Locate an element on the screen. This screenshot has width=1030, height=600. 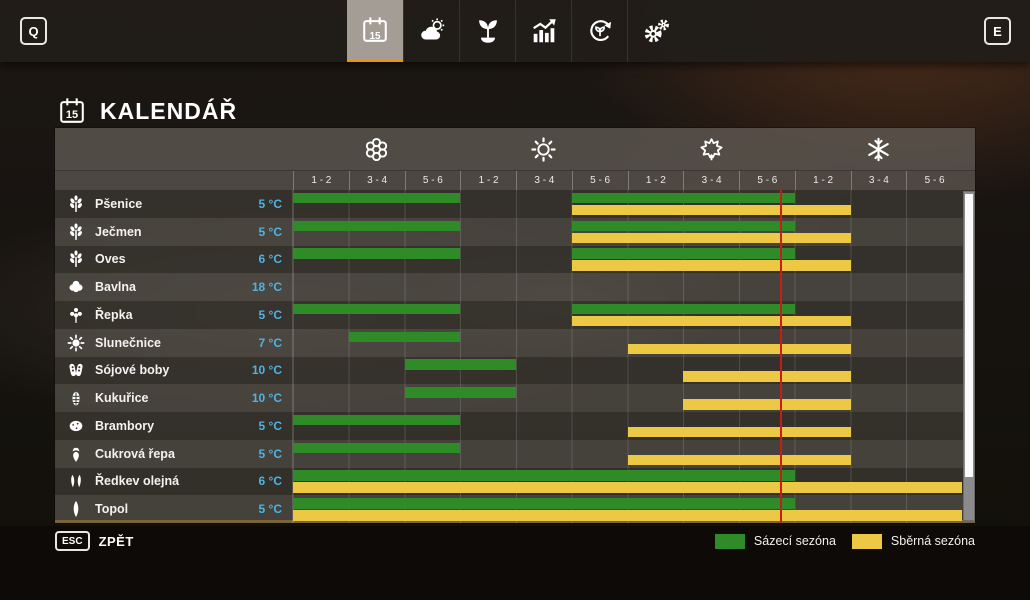
crop-label: Ředkev olejná 6 °C is located at coordinates (174, 481).